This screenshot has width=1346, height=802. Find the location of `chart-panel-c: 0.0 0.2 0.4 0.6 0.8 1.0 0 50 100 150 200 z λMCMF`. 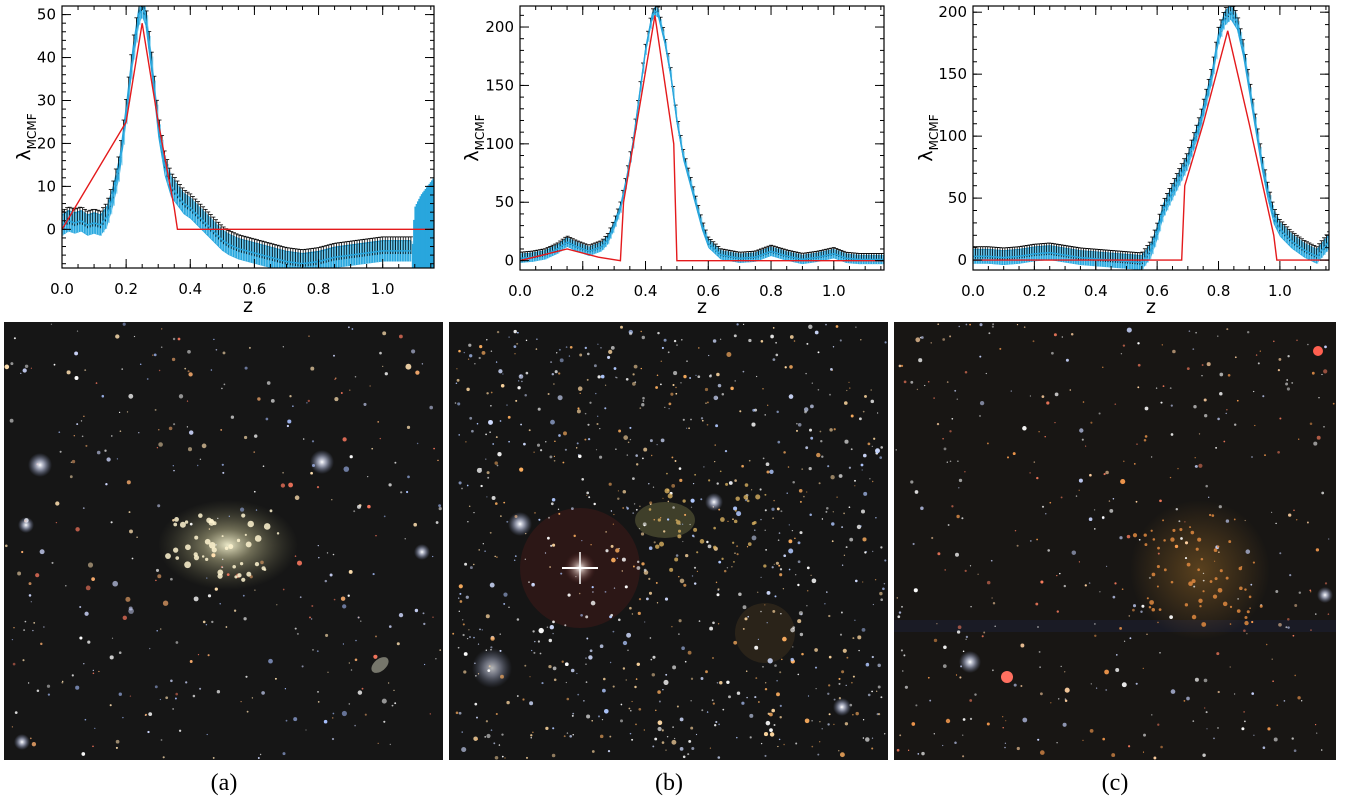

chart-panel-c: 0.0 0.2 0.4 0.6 0.8 1.0 0 50 100 150 200 z λMCMF is located at coordinates (1122, 160).